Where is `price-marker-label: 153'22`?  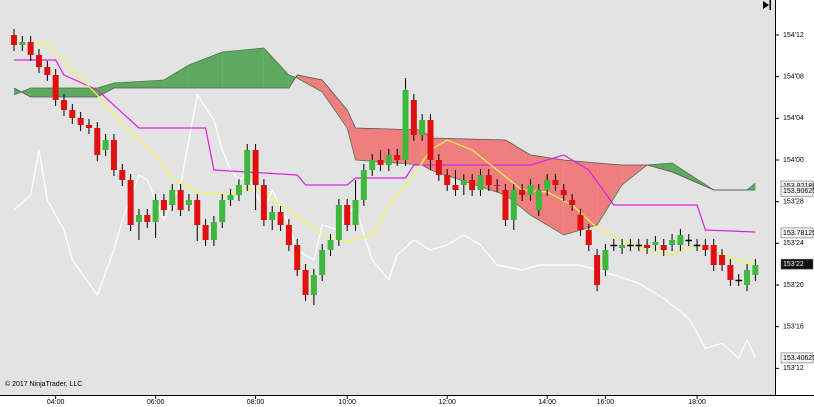 price-marker-label: 153'22 is located at coordinates (793, 264).